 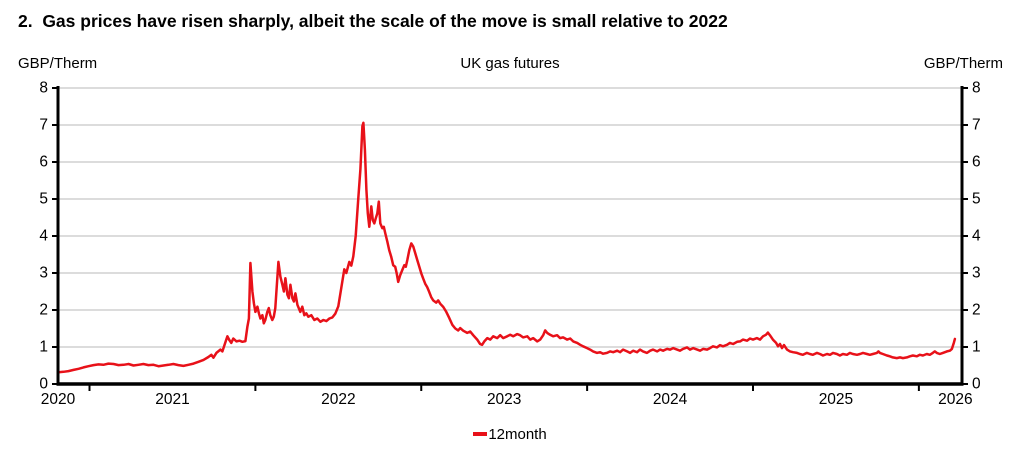 I want to click on legend: 12month, so click(x=510, y=434).